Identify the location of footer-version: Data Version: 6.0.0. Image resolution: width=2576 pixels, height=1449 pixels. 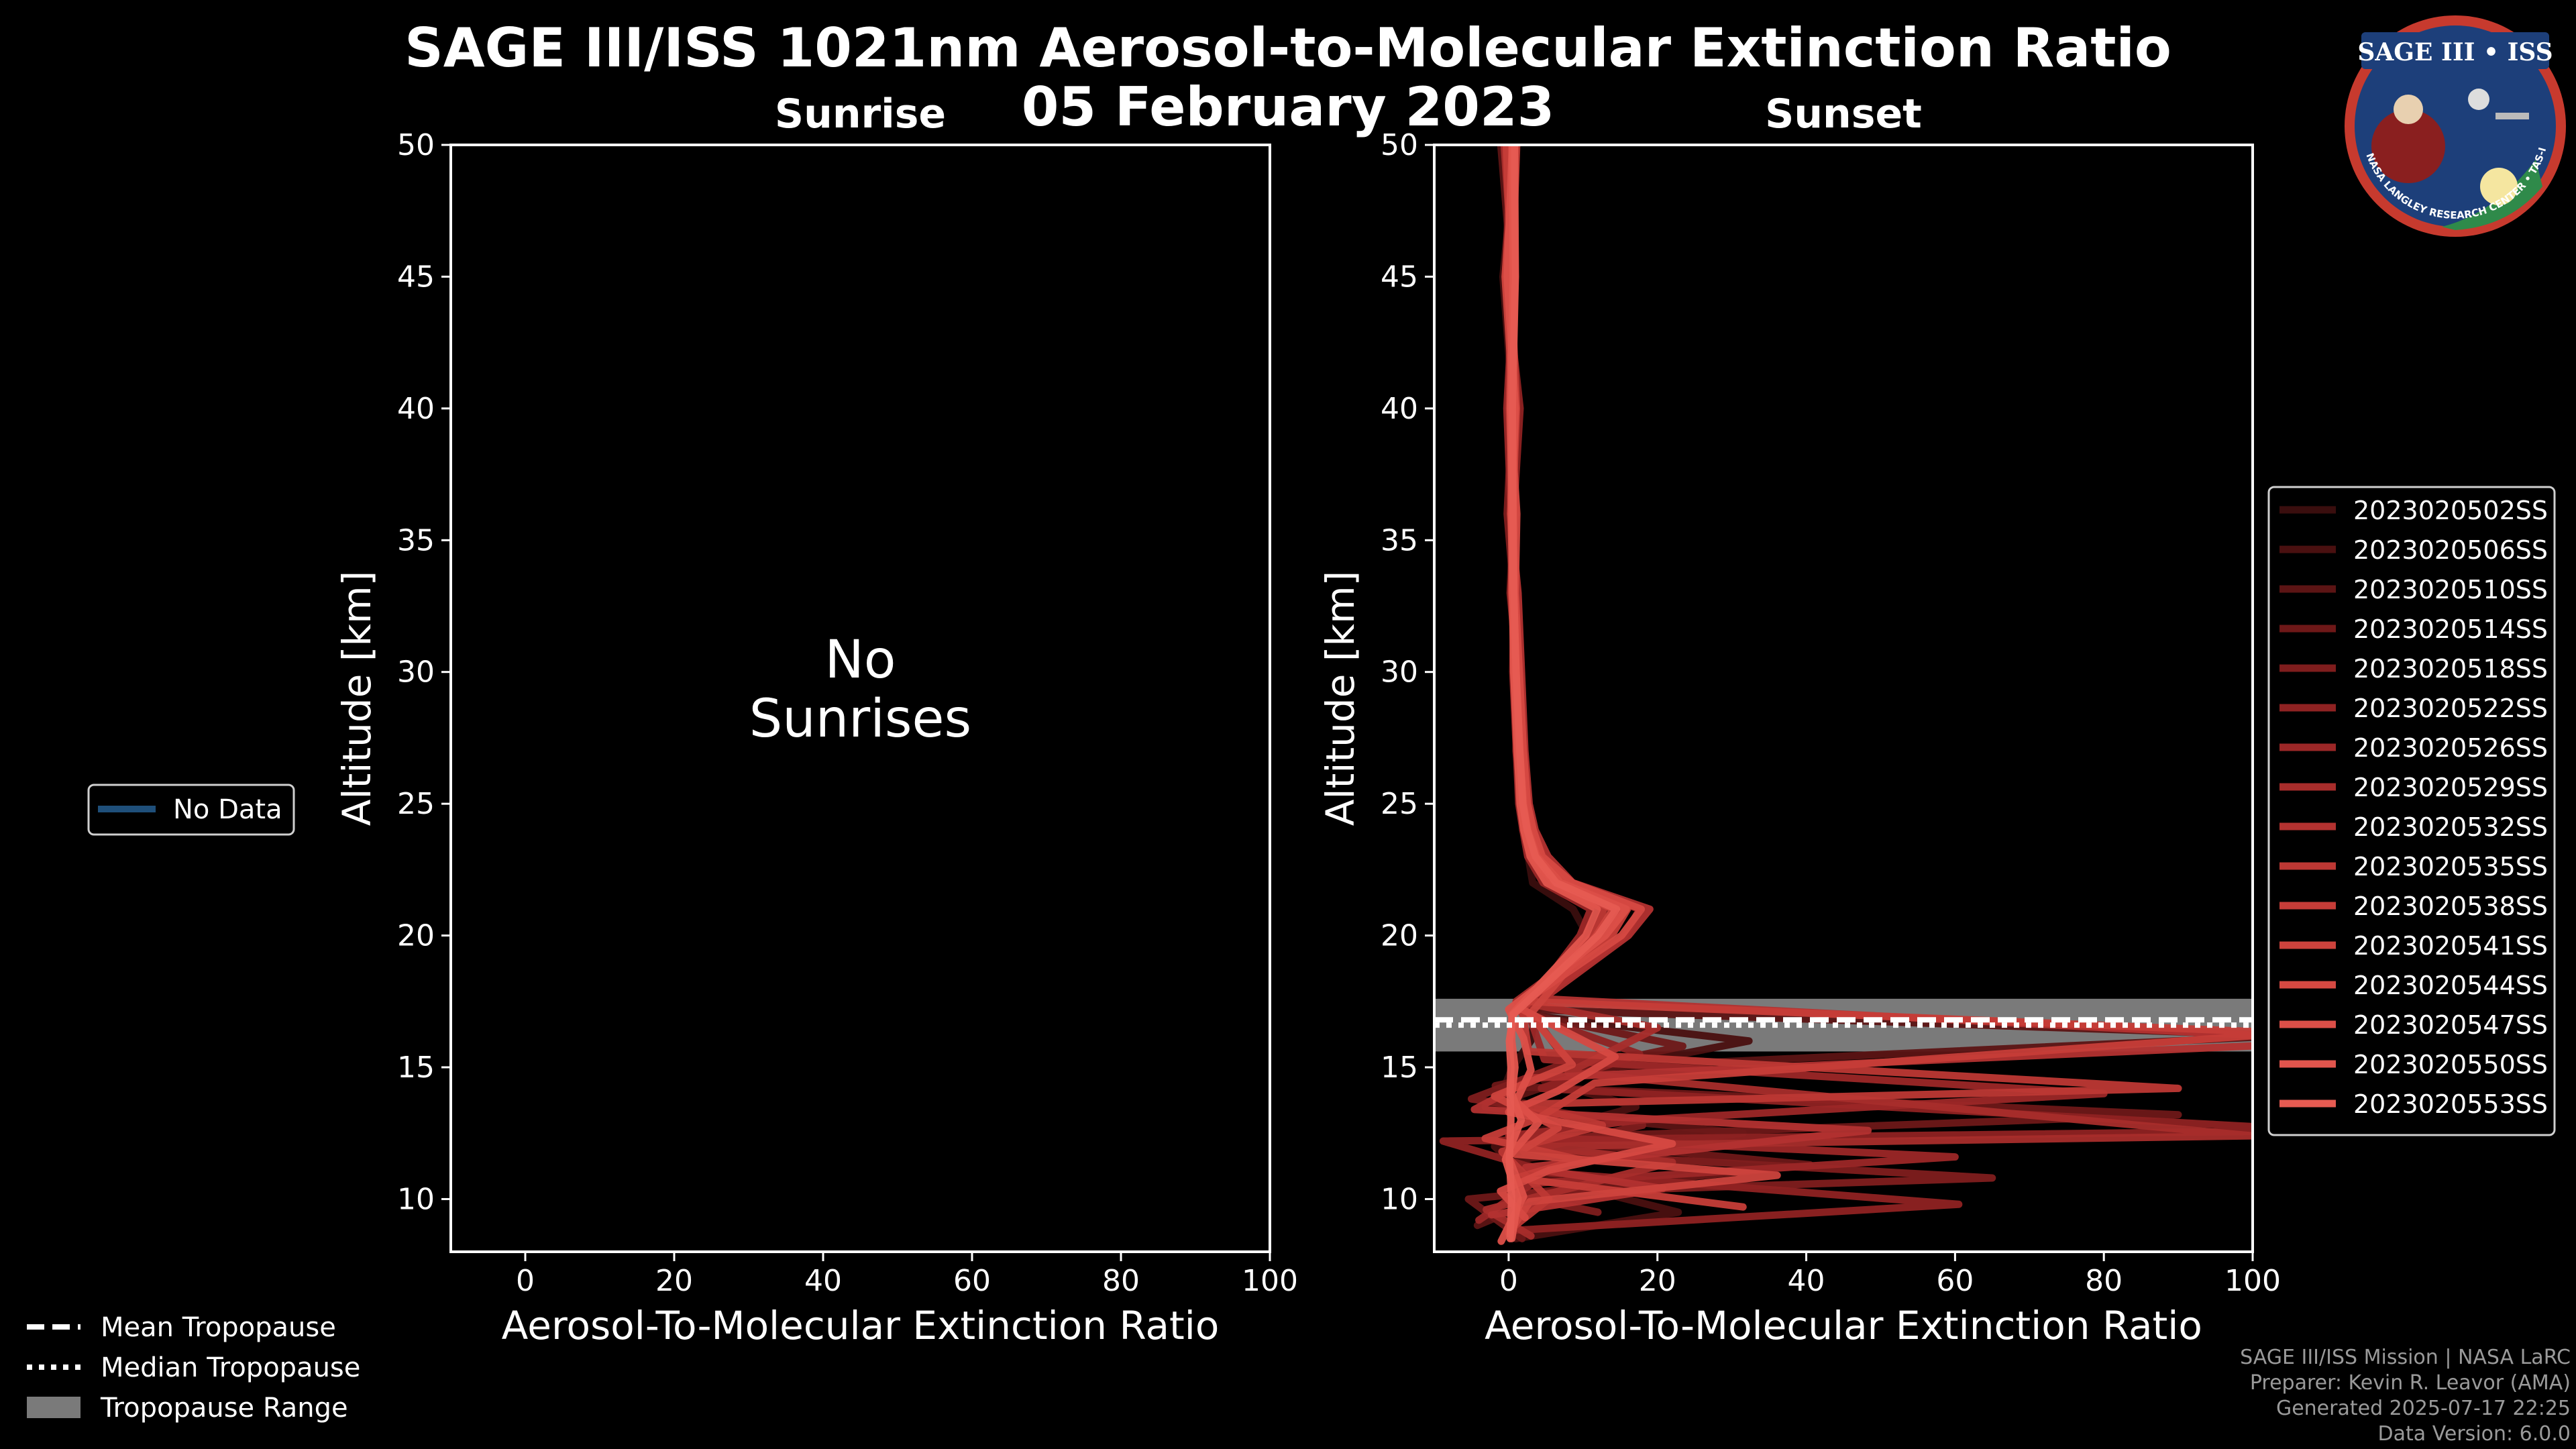
(2474, 1434).